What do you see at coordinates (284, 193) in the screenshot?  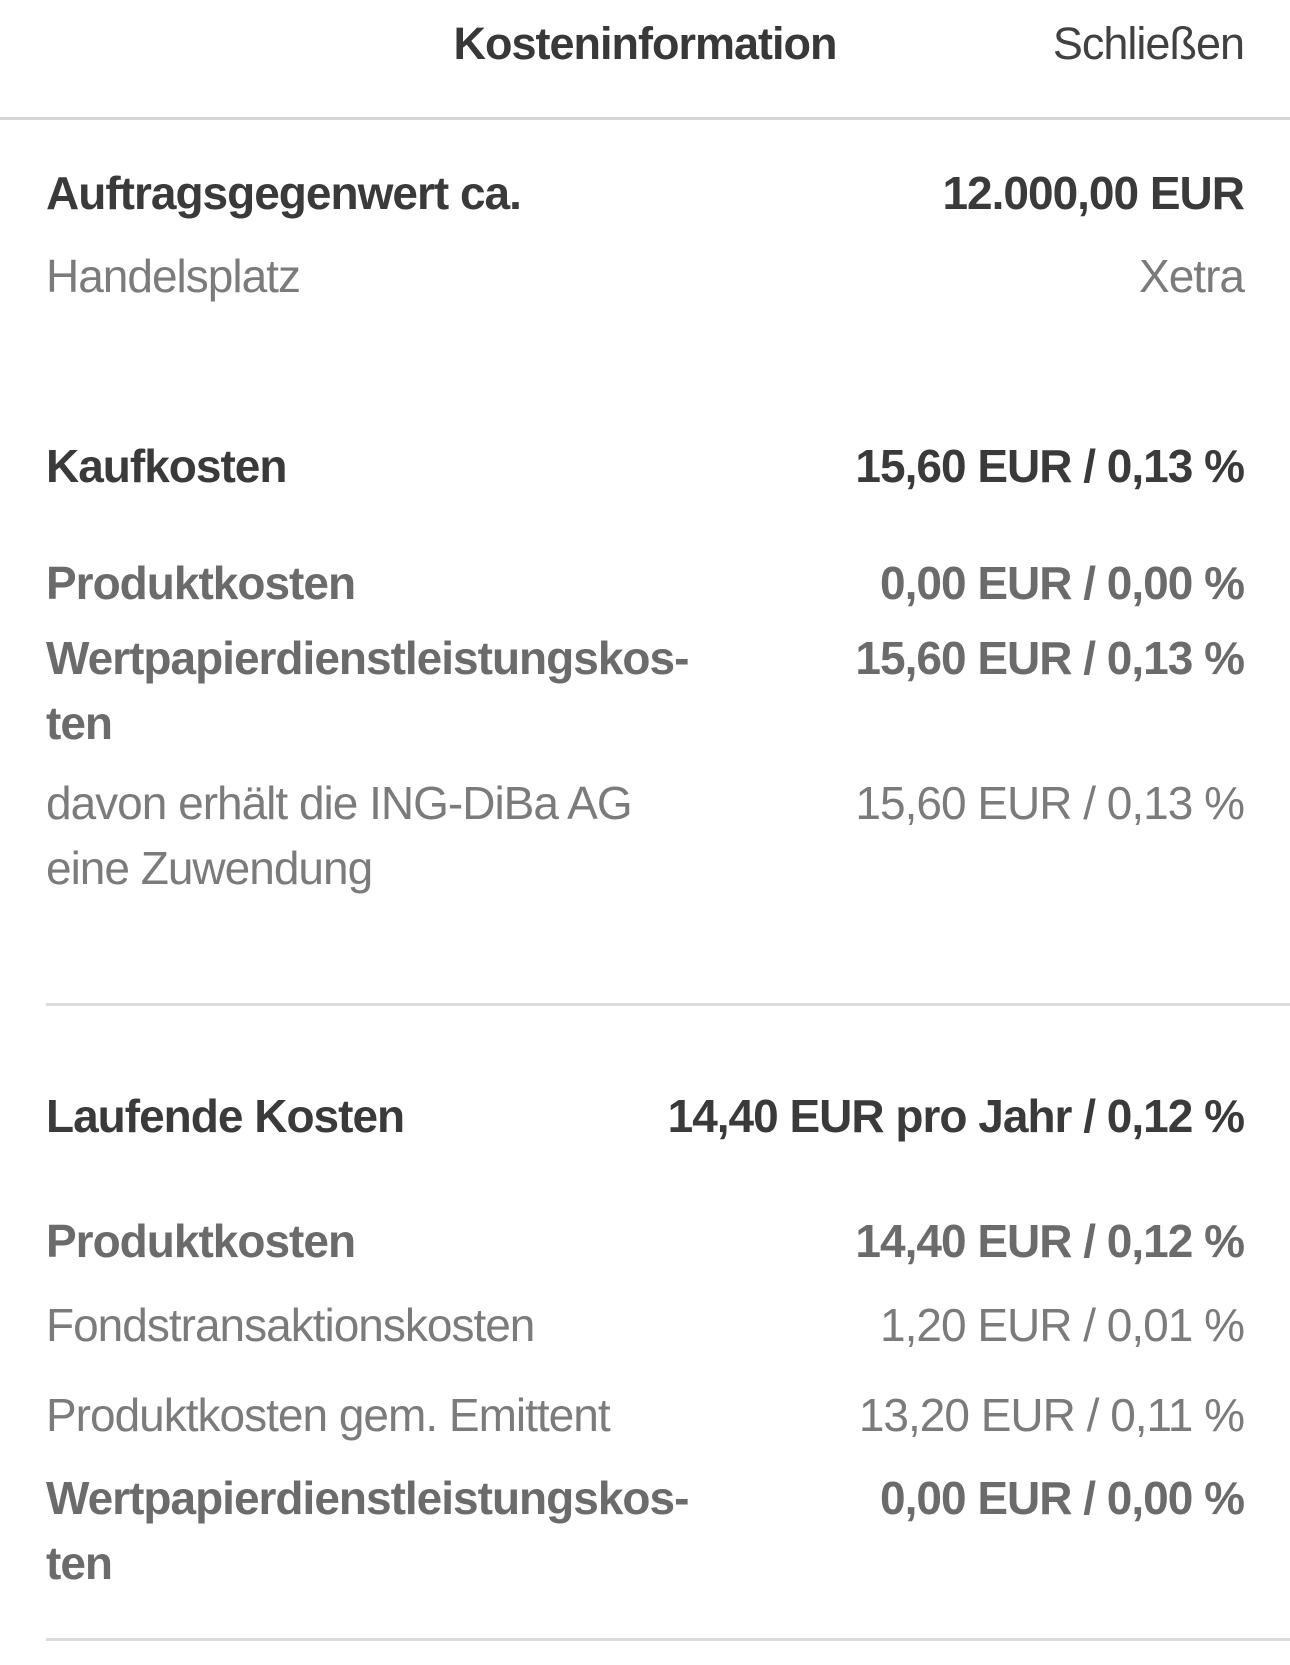 I see `row-label: Auftragsgegenwert ca.` at bounding box center [284, 193].